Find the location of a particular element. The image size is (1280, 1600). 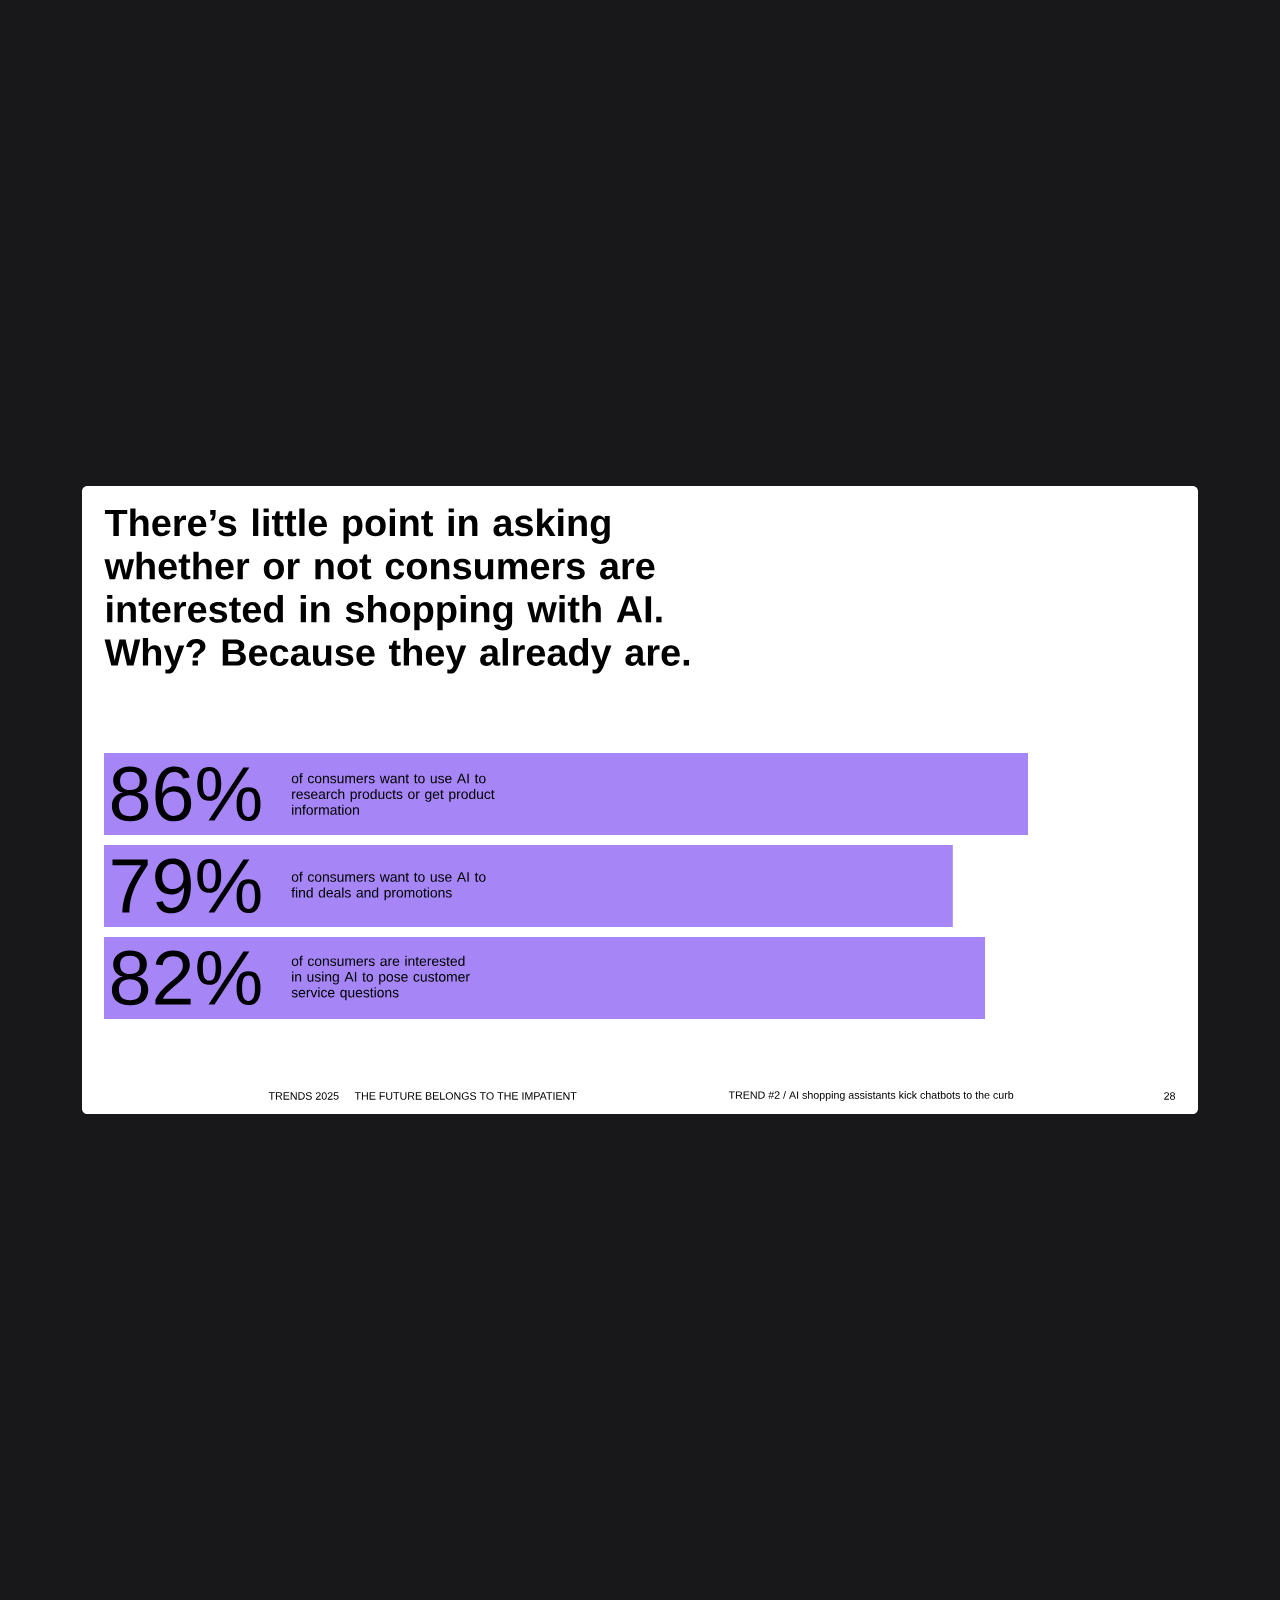

chart-title: There’s little point in asking whether or not consumers are interested in shopping with AI. Why? Because they already are. is located at coordinates (397, 591).